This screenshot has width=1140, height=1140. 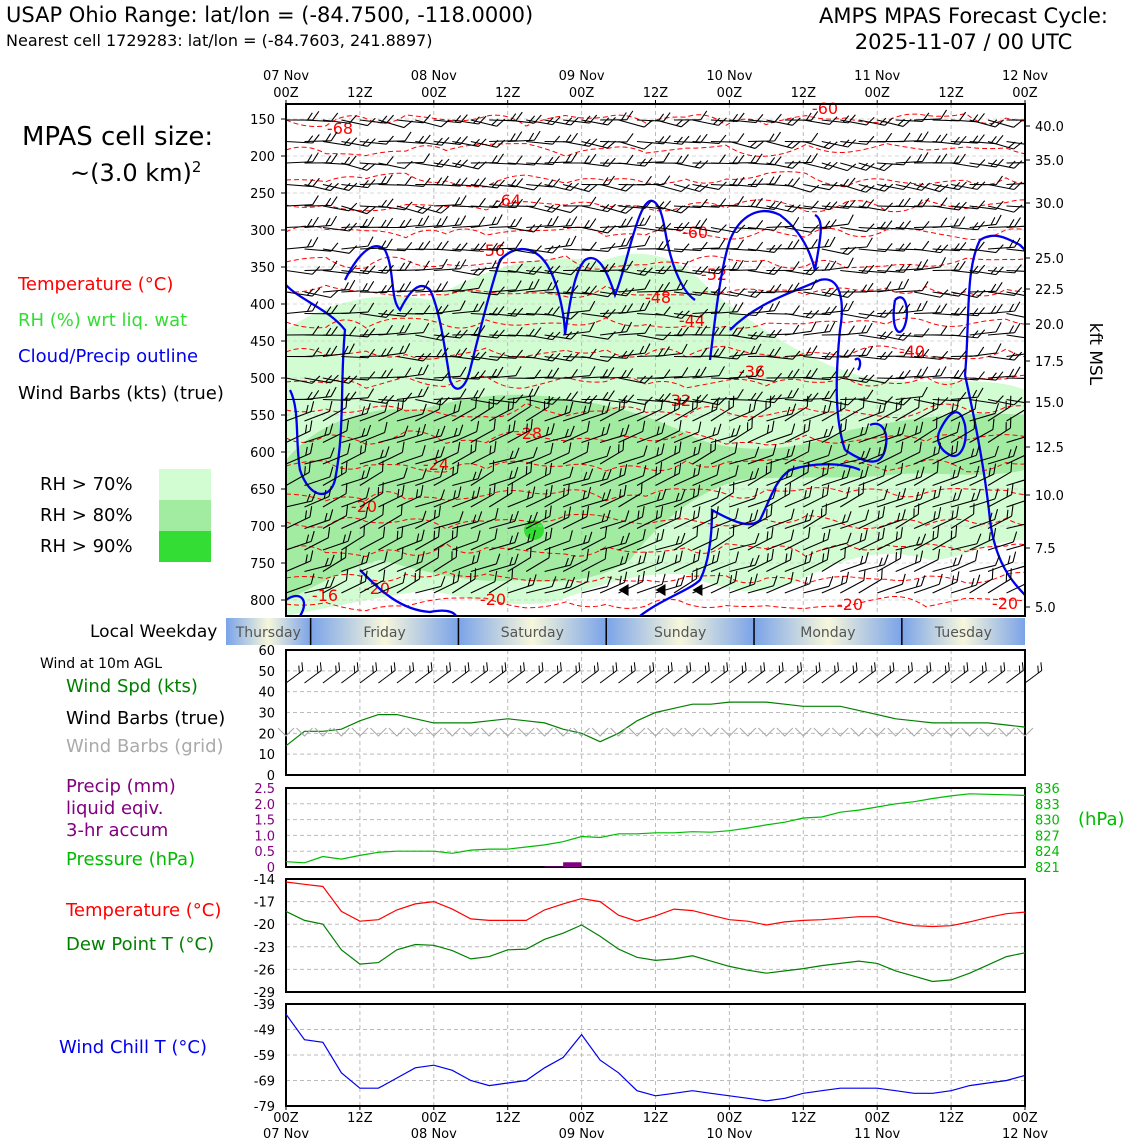 I want to click on height-tick-label: 22.5, so click(x=1049, y=290).